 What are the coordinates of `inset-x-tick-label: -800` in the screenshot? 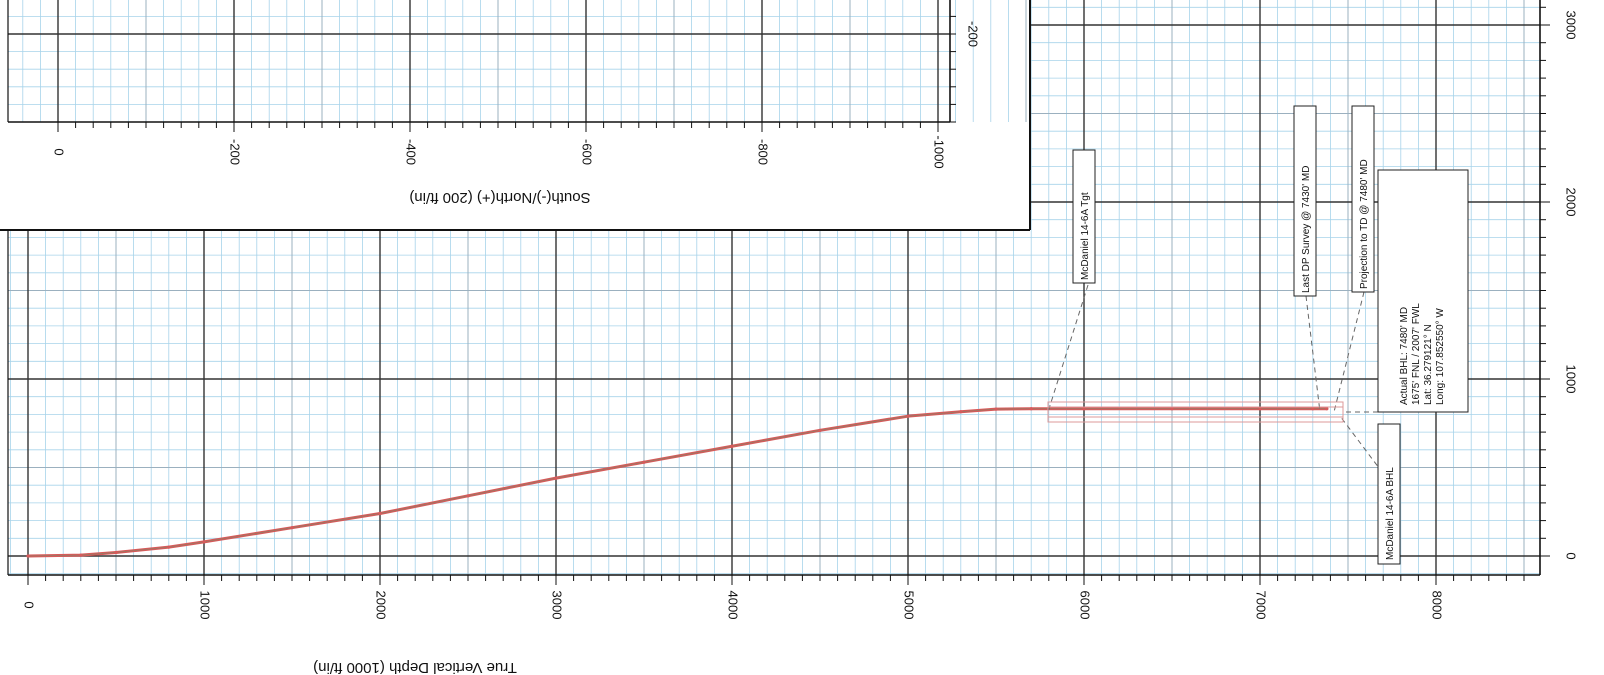 It's located at (763, 152).